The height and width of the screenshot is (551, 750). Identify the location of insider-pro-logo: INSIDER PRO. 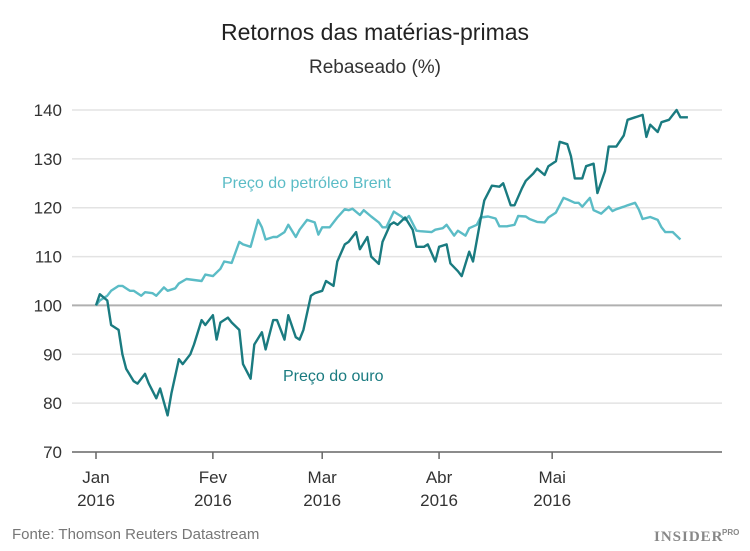
(696, 536).